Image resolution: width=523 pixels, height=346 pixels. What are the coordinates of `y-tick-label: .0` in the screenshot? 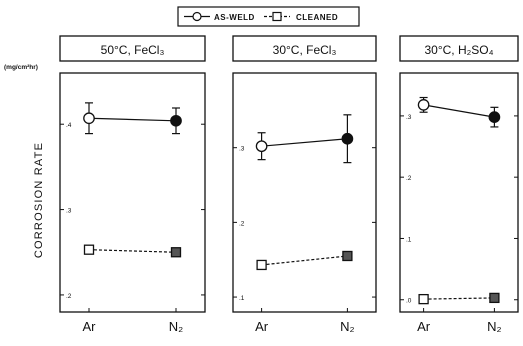 It's located at (409, 301).